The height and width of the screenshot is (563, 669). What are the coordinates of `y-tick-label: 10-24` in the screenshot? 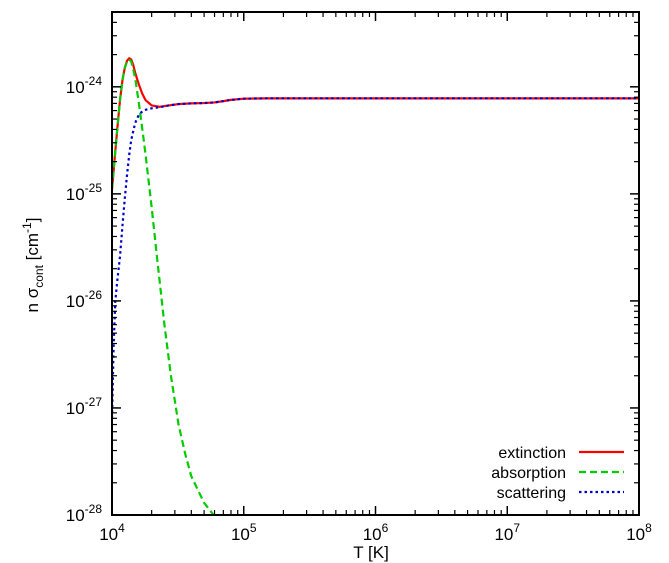 It's located at (84, 85).